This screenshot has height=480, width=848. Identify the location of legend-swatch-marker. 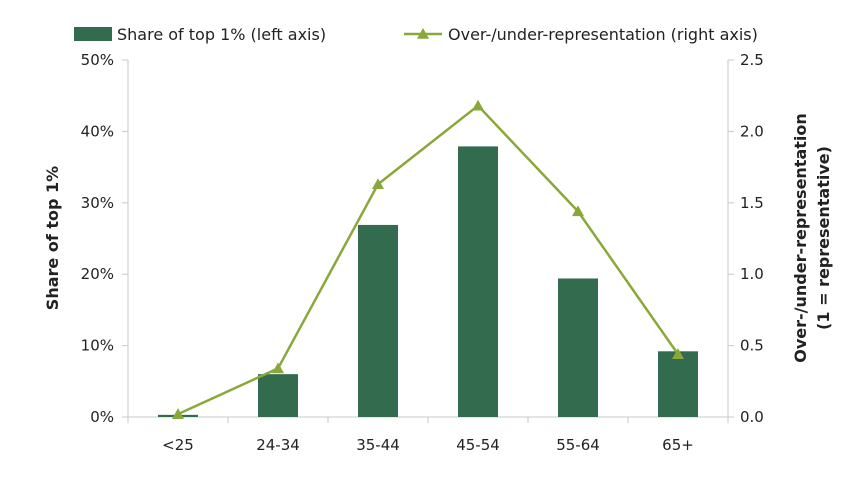
(423, 33).